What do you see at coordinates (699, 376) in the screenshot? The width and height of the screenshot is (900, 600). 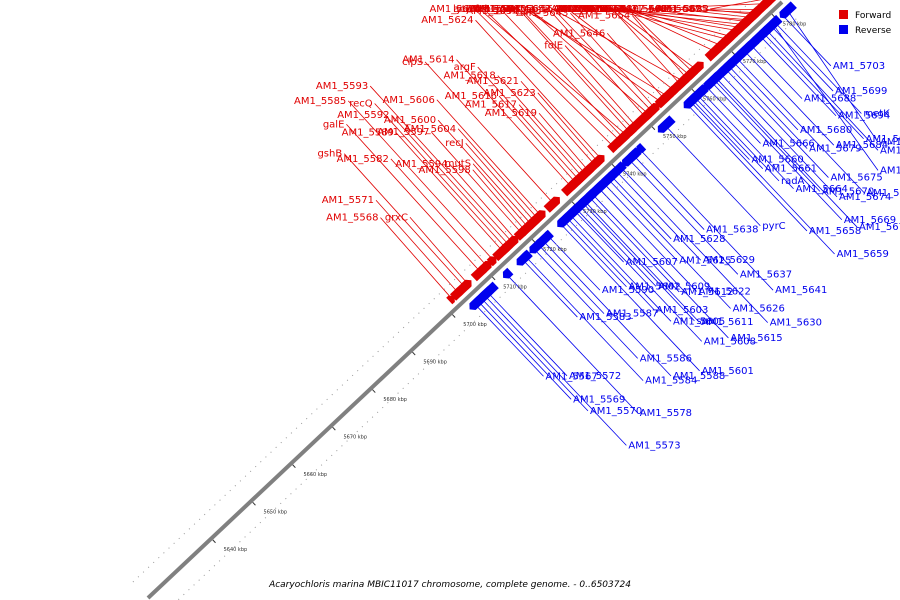 I see `reverse-gene-label: AM1_5588` at bounding box center [699, 376].